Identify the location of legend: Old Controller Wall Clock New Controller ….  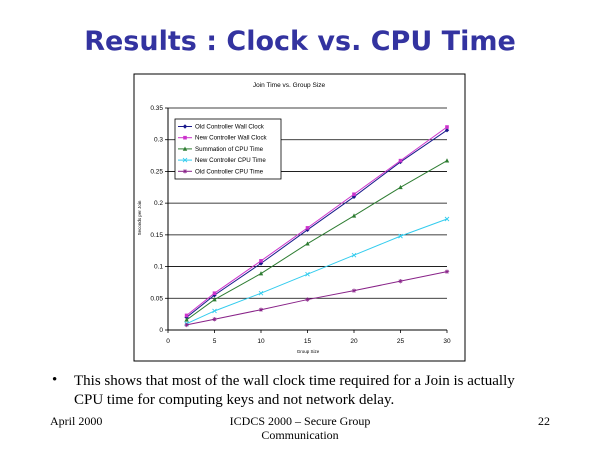
(228, 149).